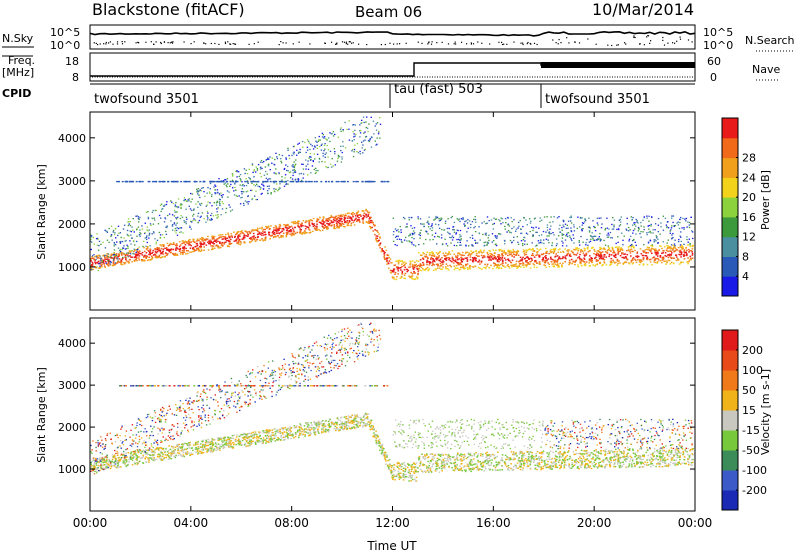 This screenshot has width=800, height=554. What do you see at coordinates (388, 12) in the screenshot?
I see `beam-title: Beam 06` at bounding box center [388, 12].